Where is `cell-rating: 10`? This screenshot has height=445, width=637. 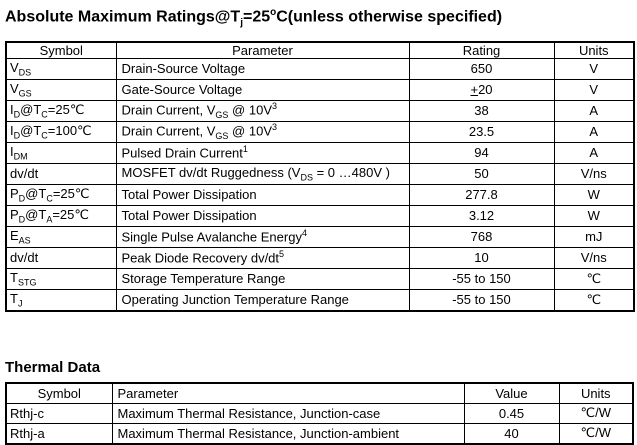
cell-rating: 10 is located at coordinates (481, 257).